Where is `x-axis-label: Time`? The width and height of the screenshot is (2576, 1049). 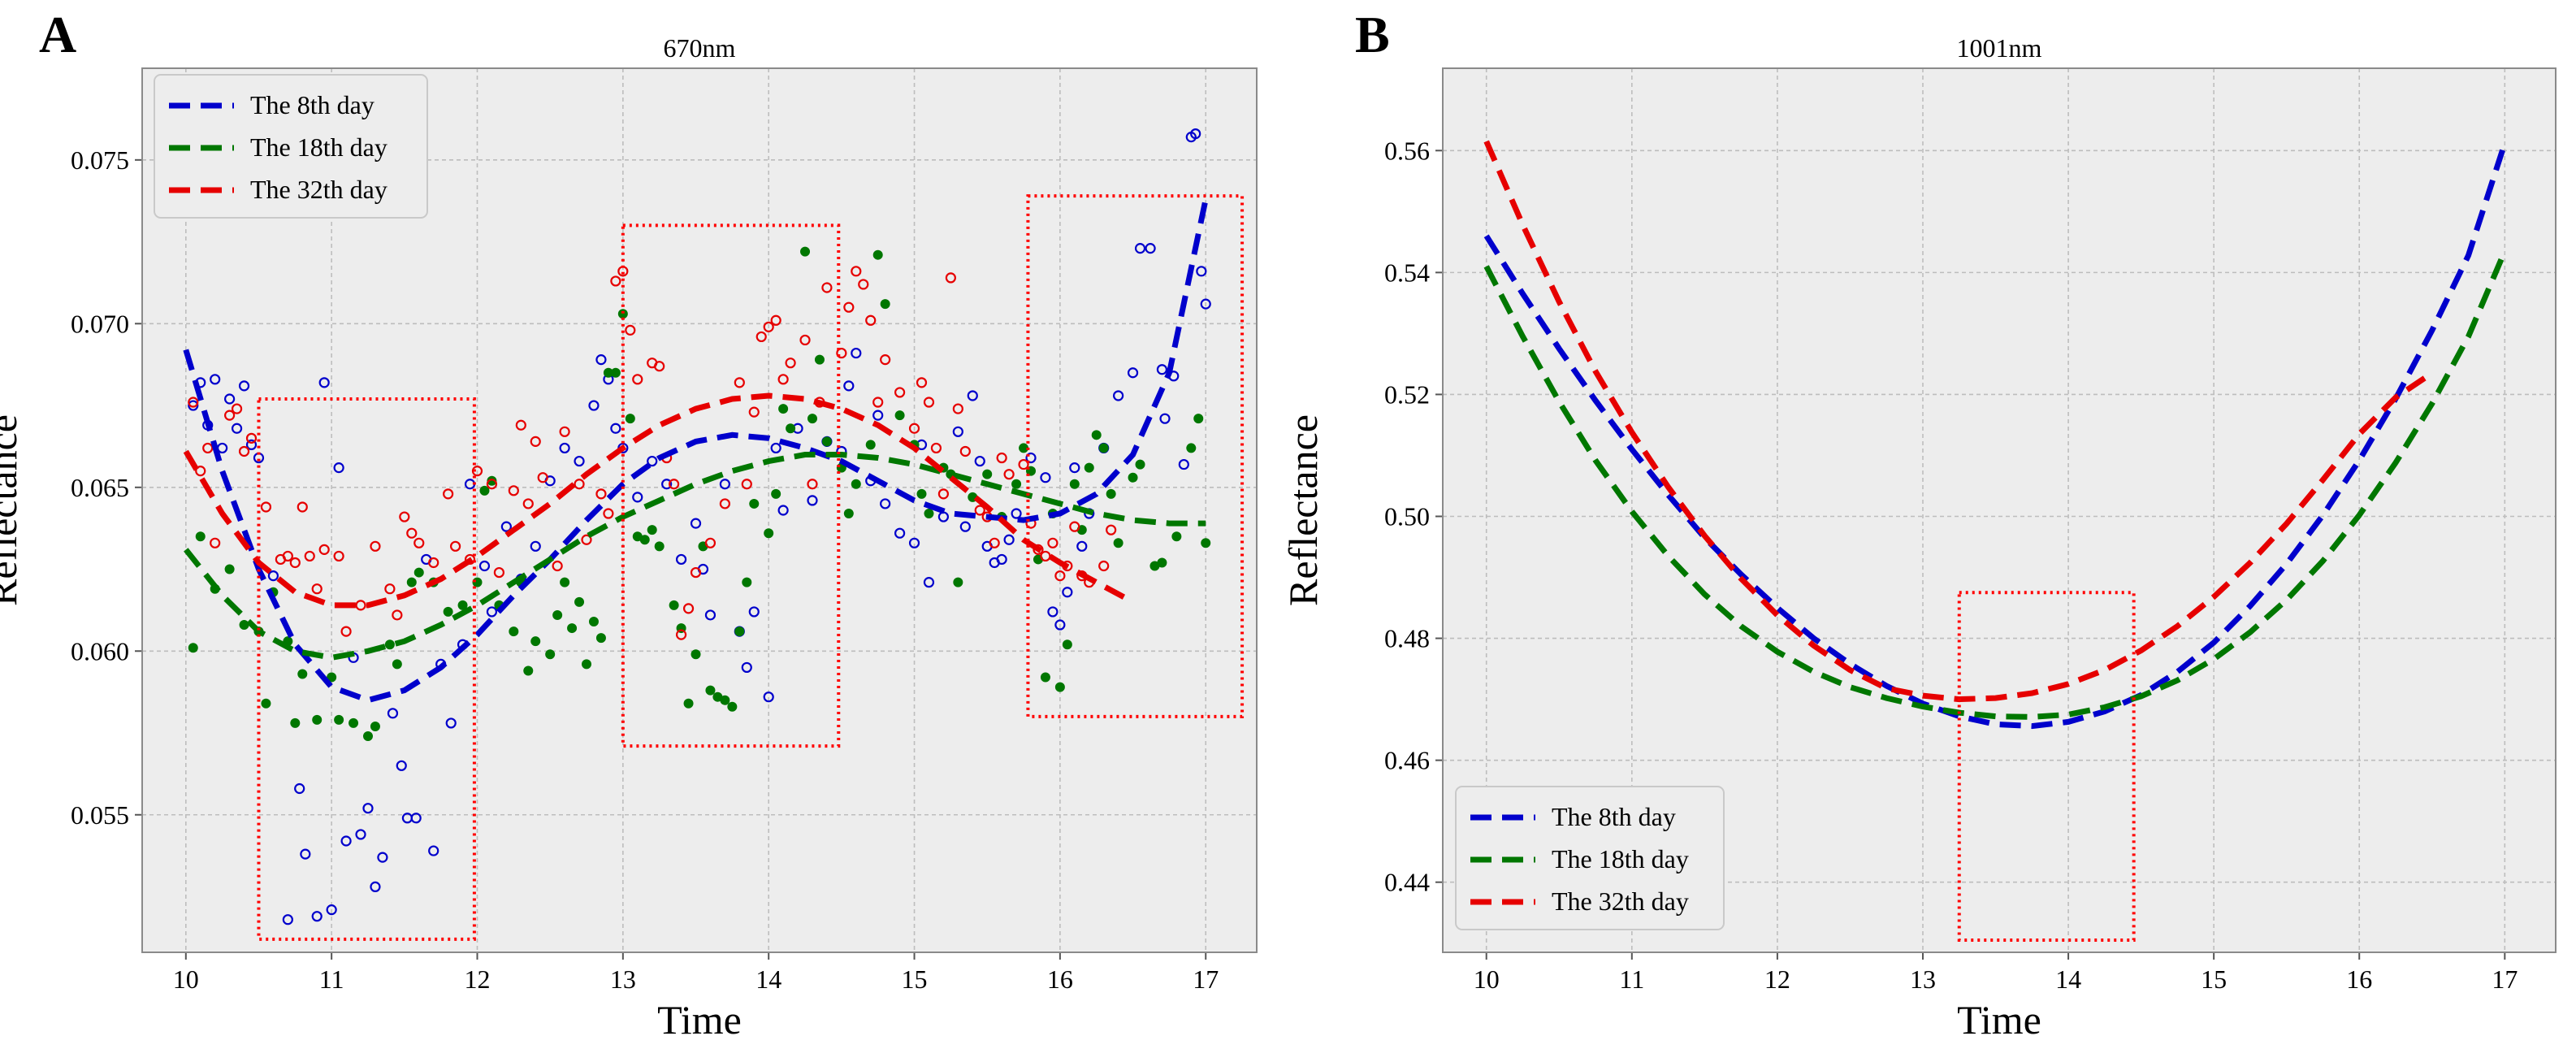 x-axis-label: Time is located at coordinates (699, 1019).